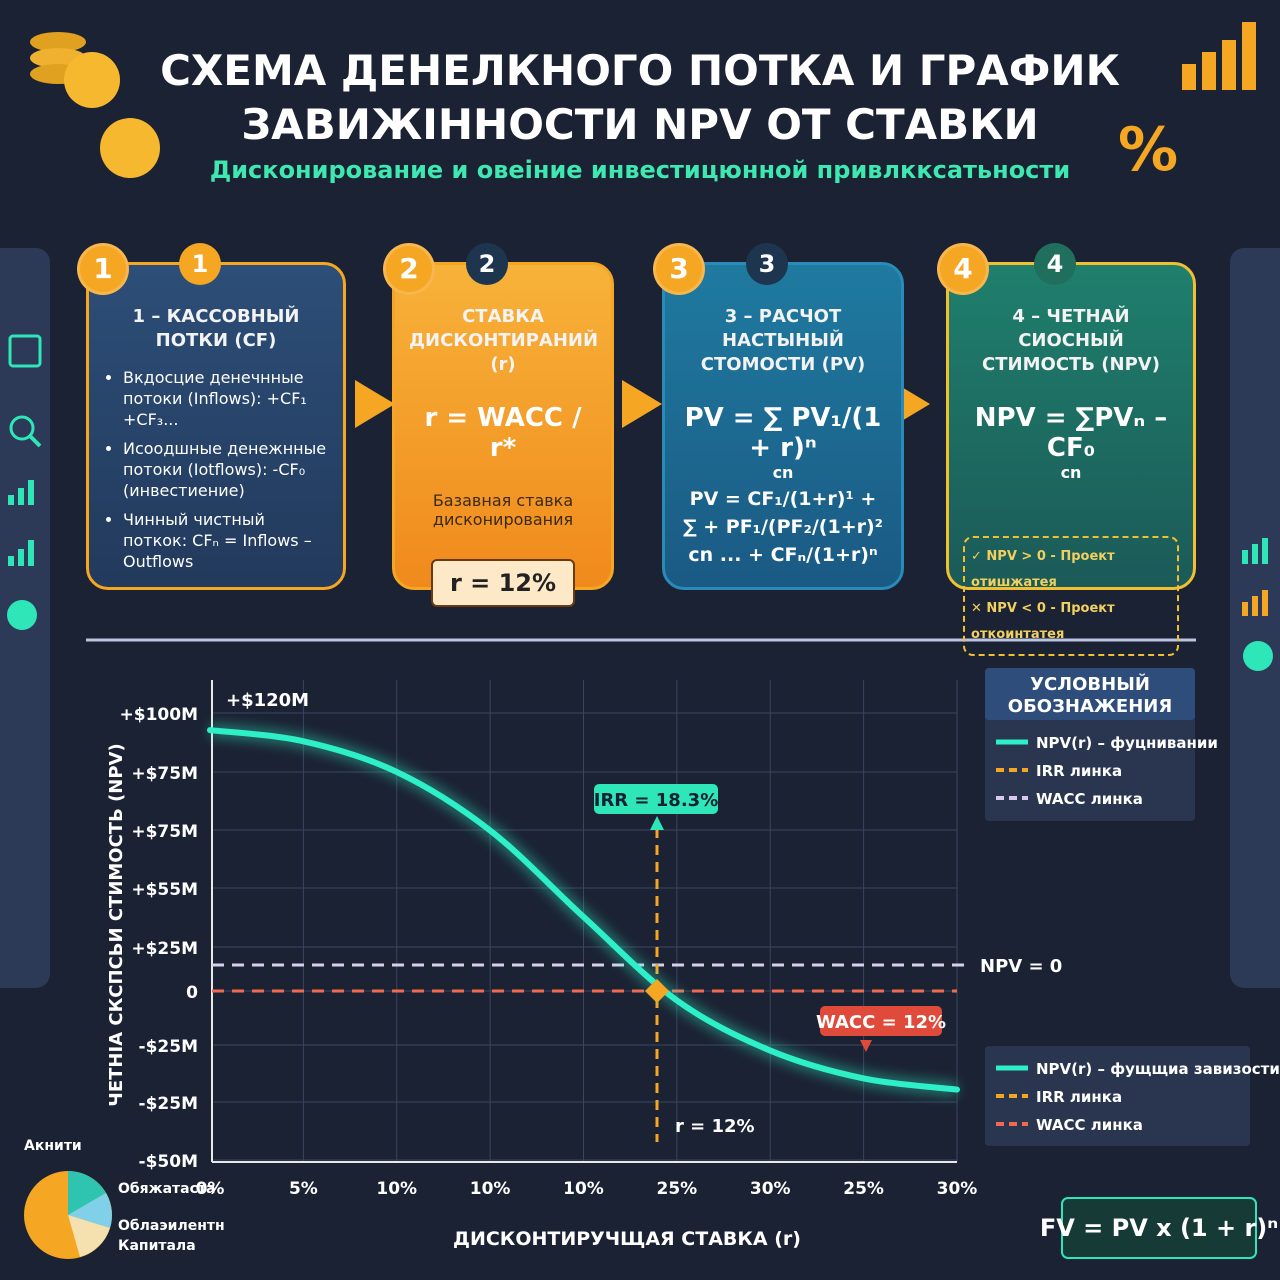 This screenshot has height=1280, width=1280. Describe the element at coordinates (171, 1236) in the screenshot. I see `pie-label: Облаэилентн Капитала` at that location.